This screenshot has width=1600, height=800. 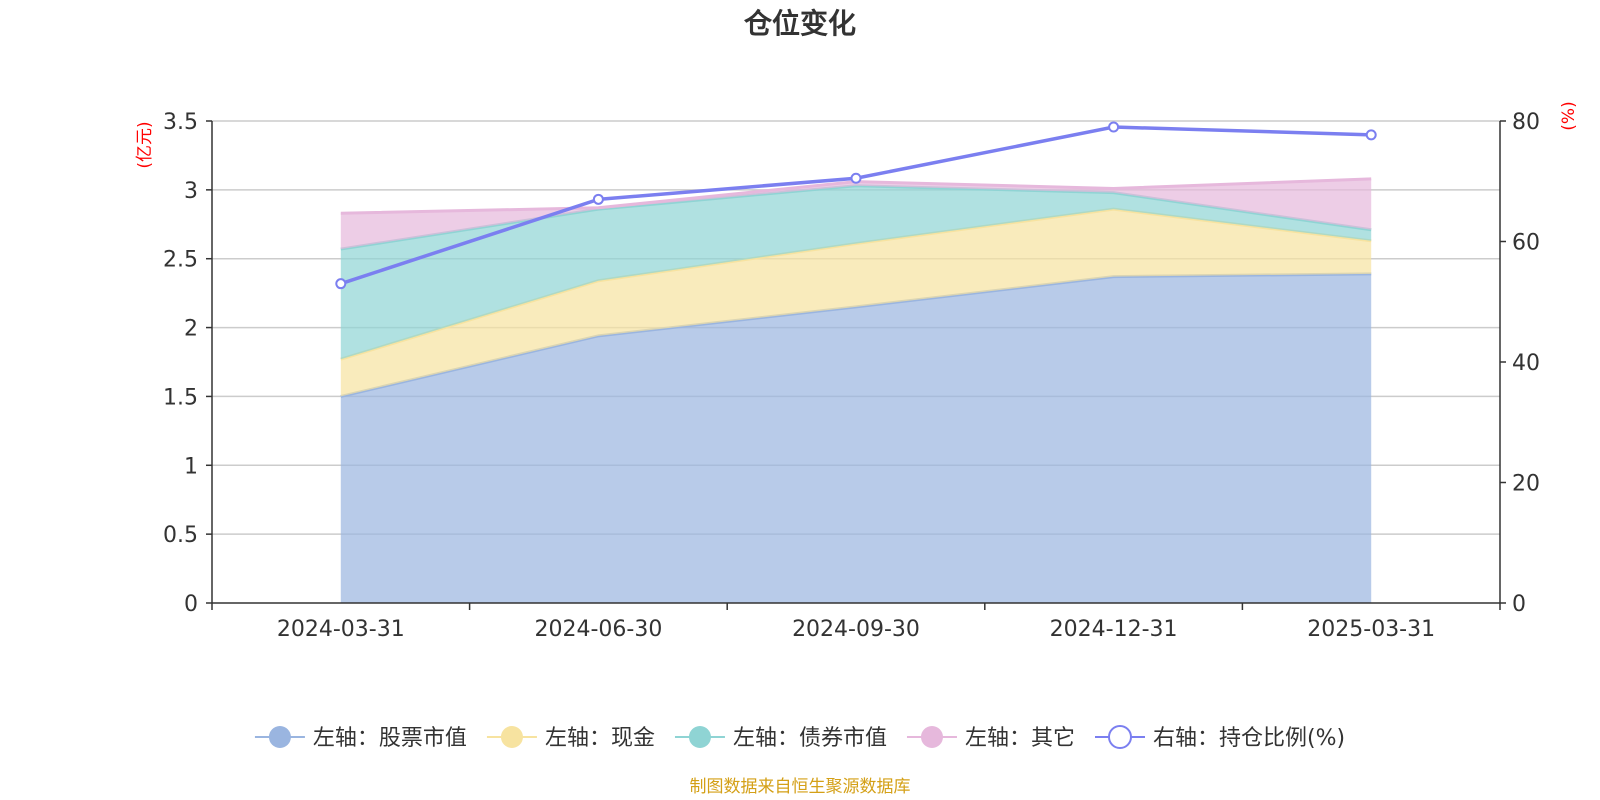 I want to click on right-axis-unit: (%), so click(x=1569, y=115).